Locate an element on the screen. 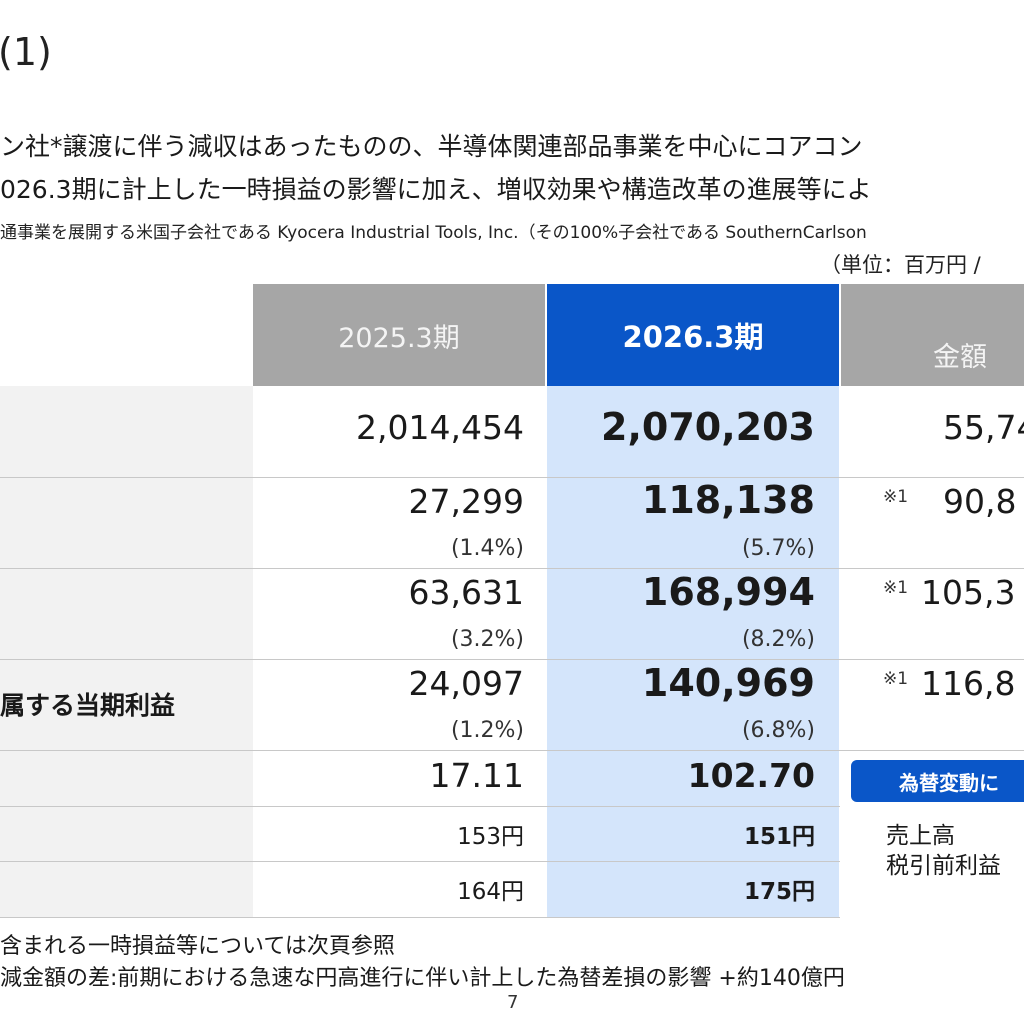  cell-curr-ratio: (5.7%) is located at coordinates (778, 548).